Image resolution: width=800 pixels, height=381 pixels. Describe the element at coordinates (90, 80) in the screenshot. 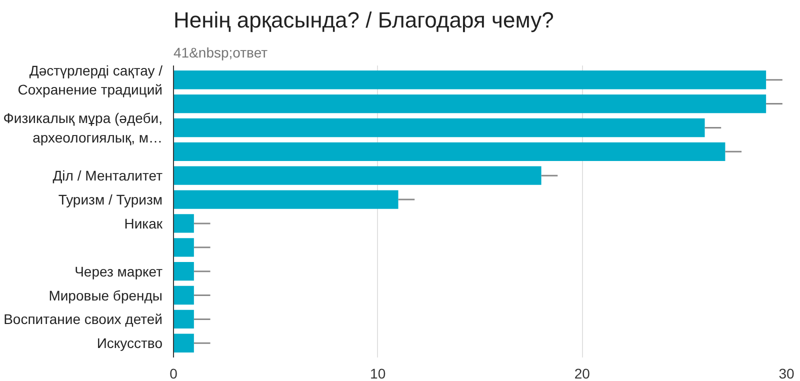

I see `y-tick-label: Дәстүрлерді сақтау / Сохранение традиций` at that location.